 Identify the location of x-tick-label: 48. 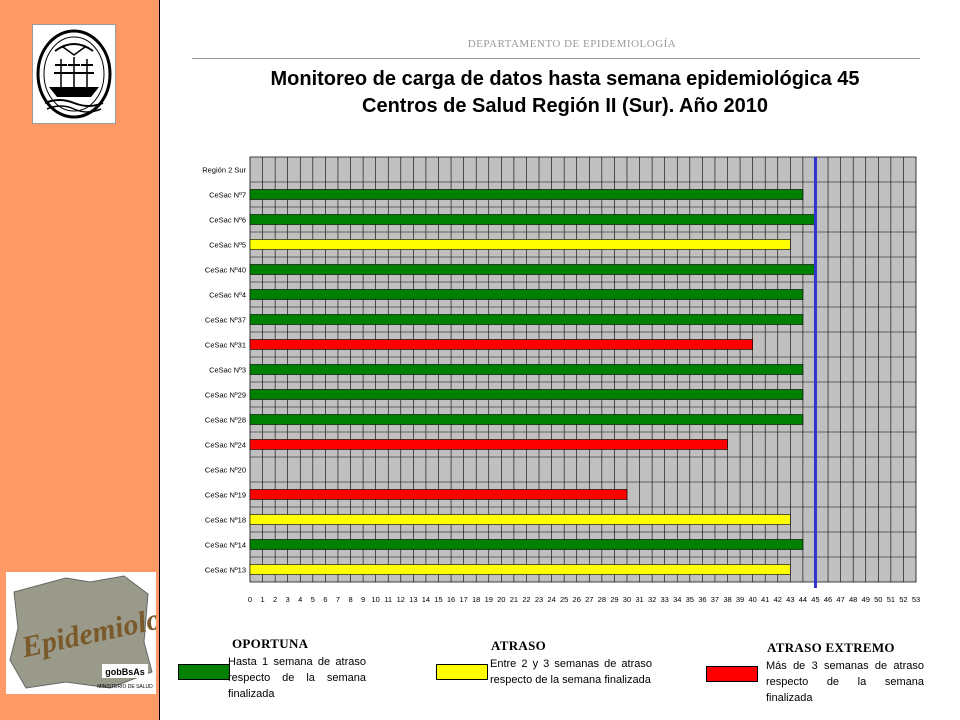
(853, 599).